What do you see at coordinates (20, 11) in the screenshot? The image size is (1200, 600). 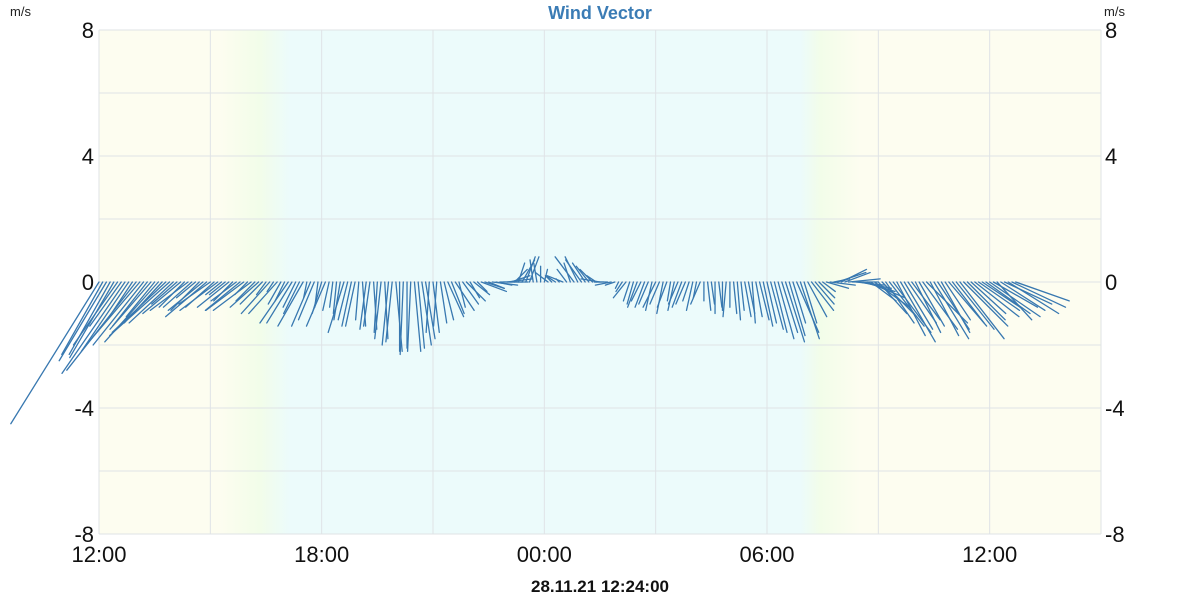 I see `left-unit-label: m/s` at bounding box center [20, 11].